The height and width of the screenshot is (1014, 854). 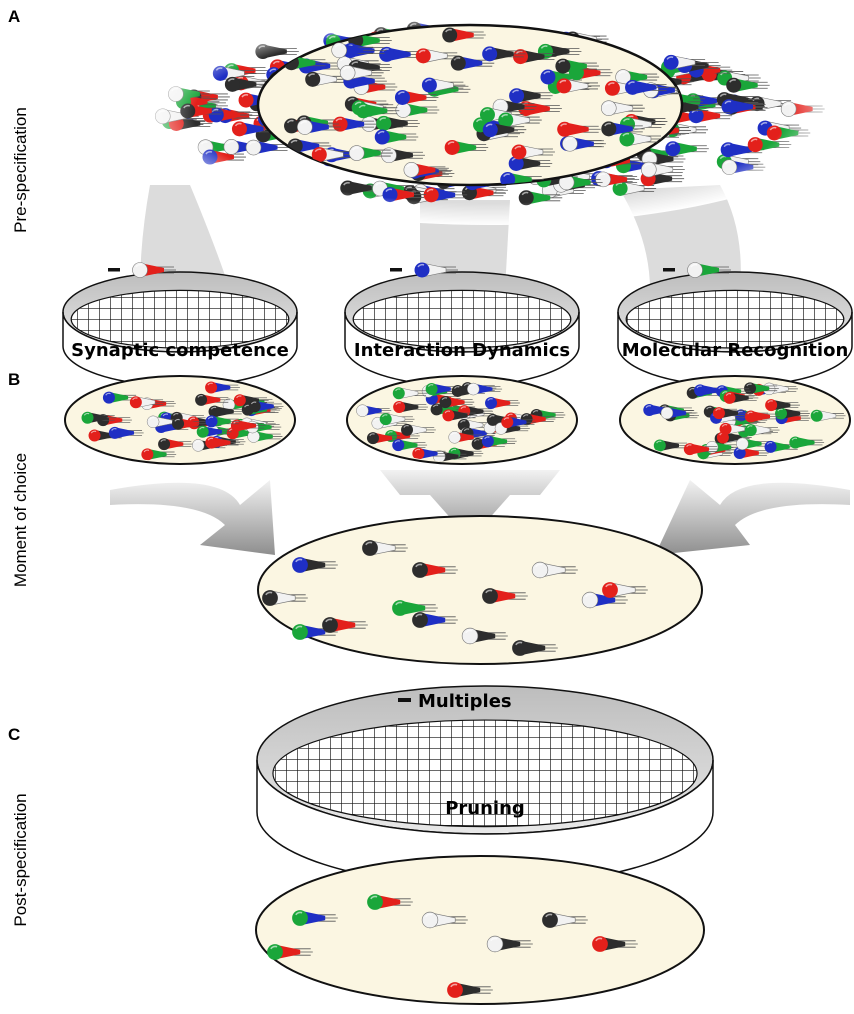 What do you see at coordinates (470, 505) in the screenshot?
I see `merge-arrow` at bounding box center [470, 505].